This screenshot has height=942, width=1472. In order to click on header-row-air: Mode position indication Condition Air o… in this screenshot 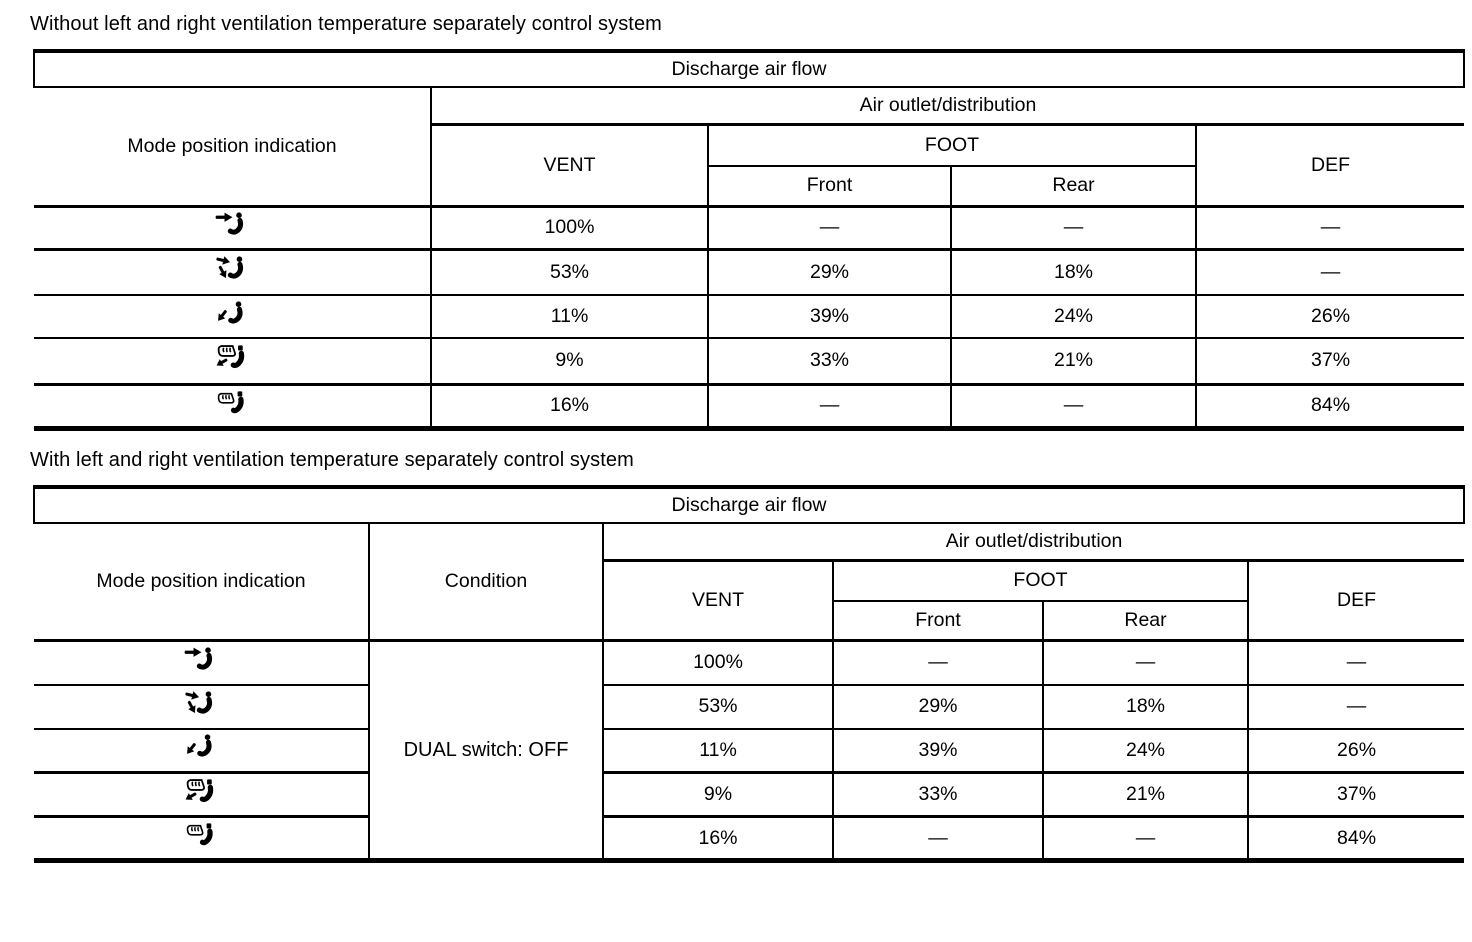, I will do `click(749, 581)`.